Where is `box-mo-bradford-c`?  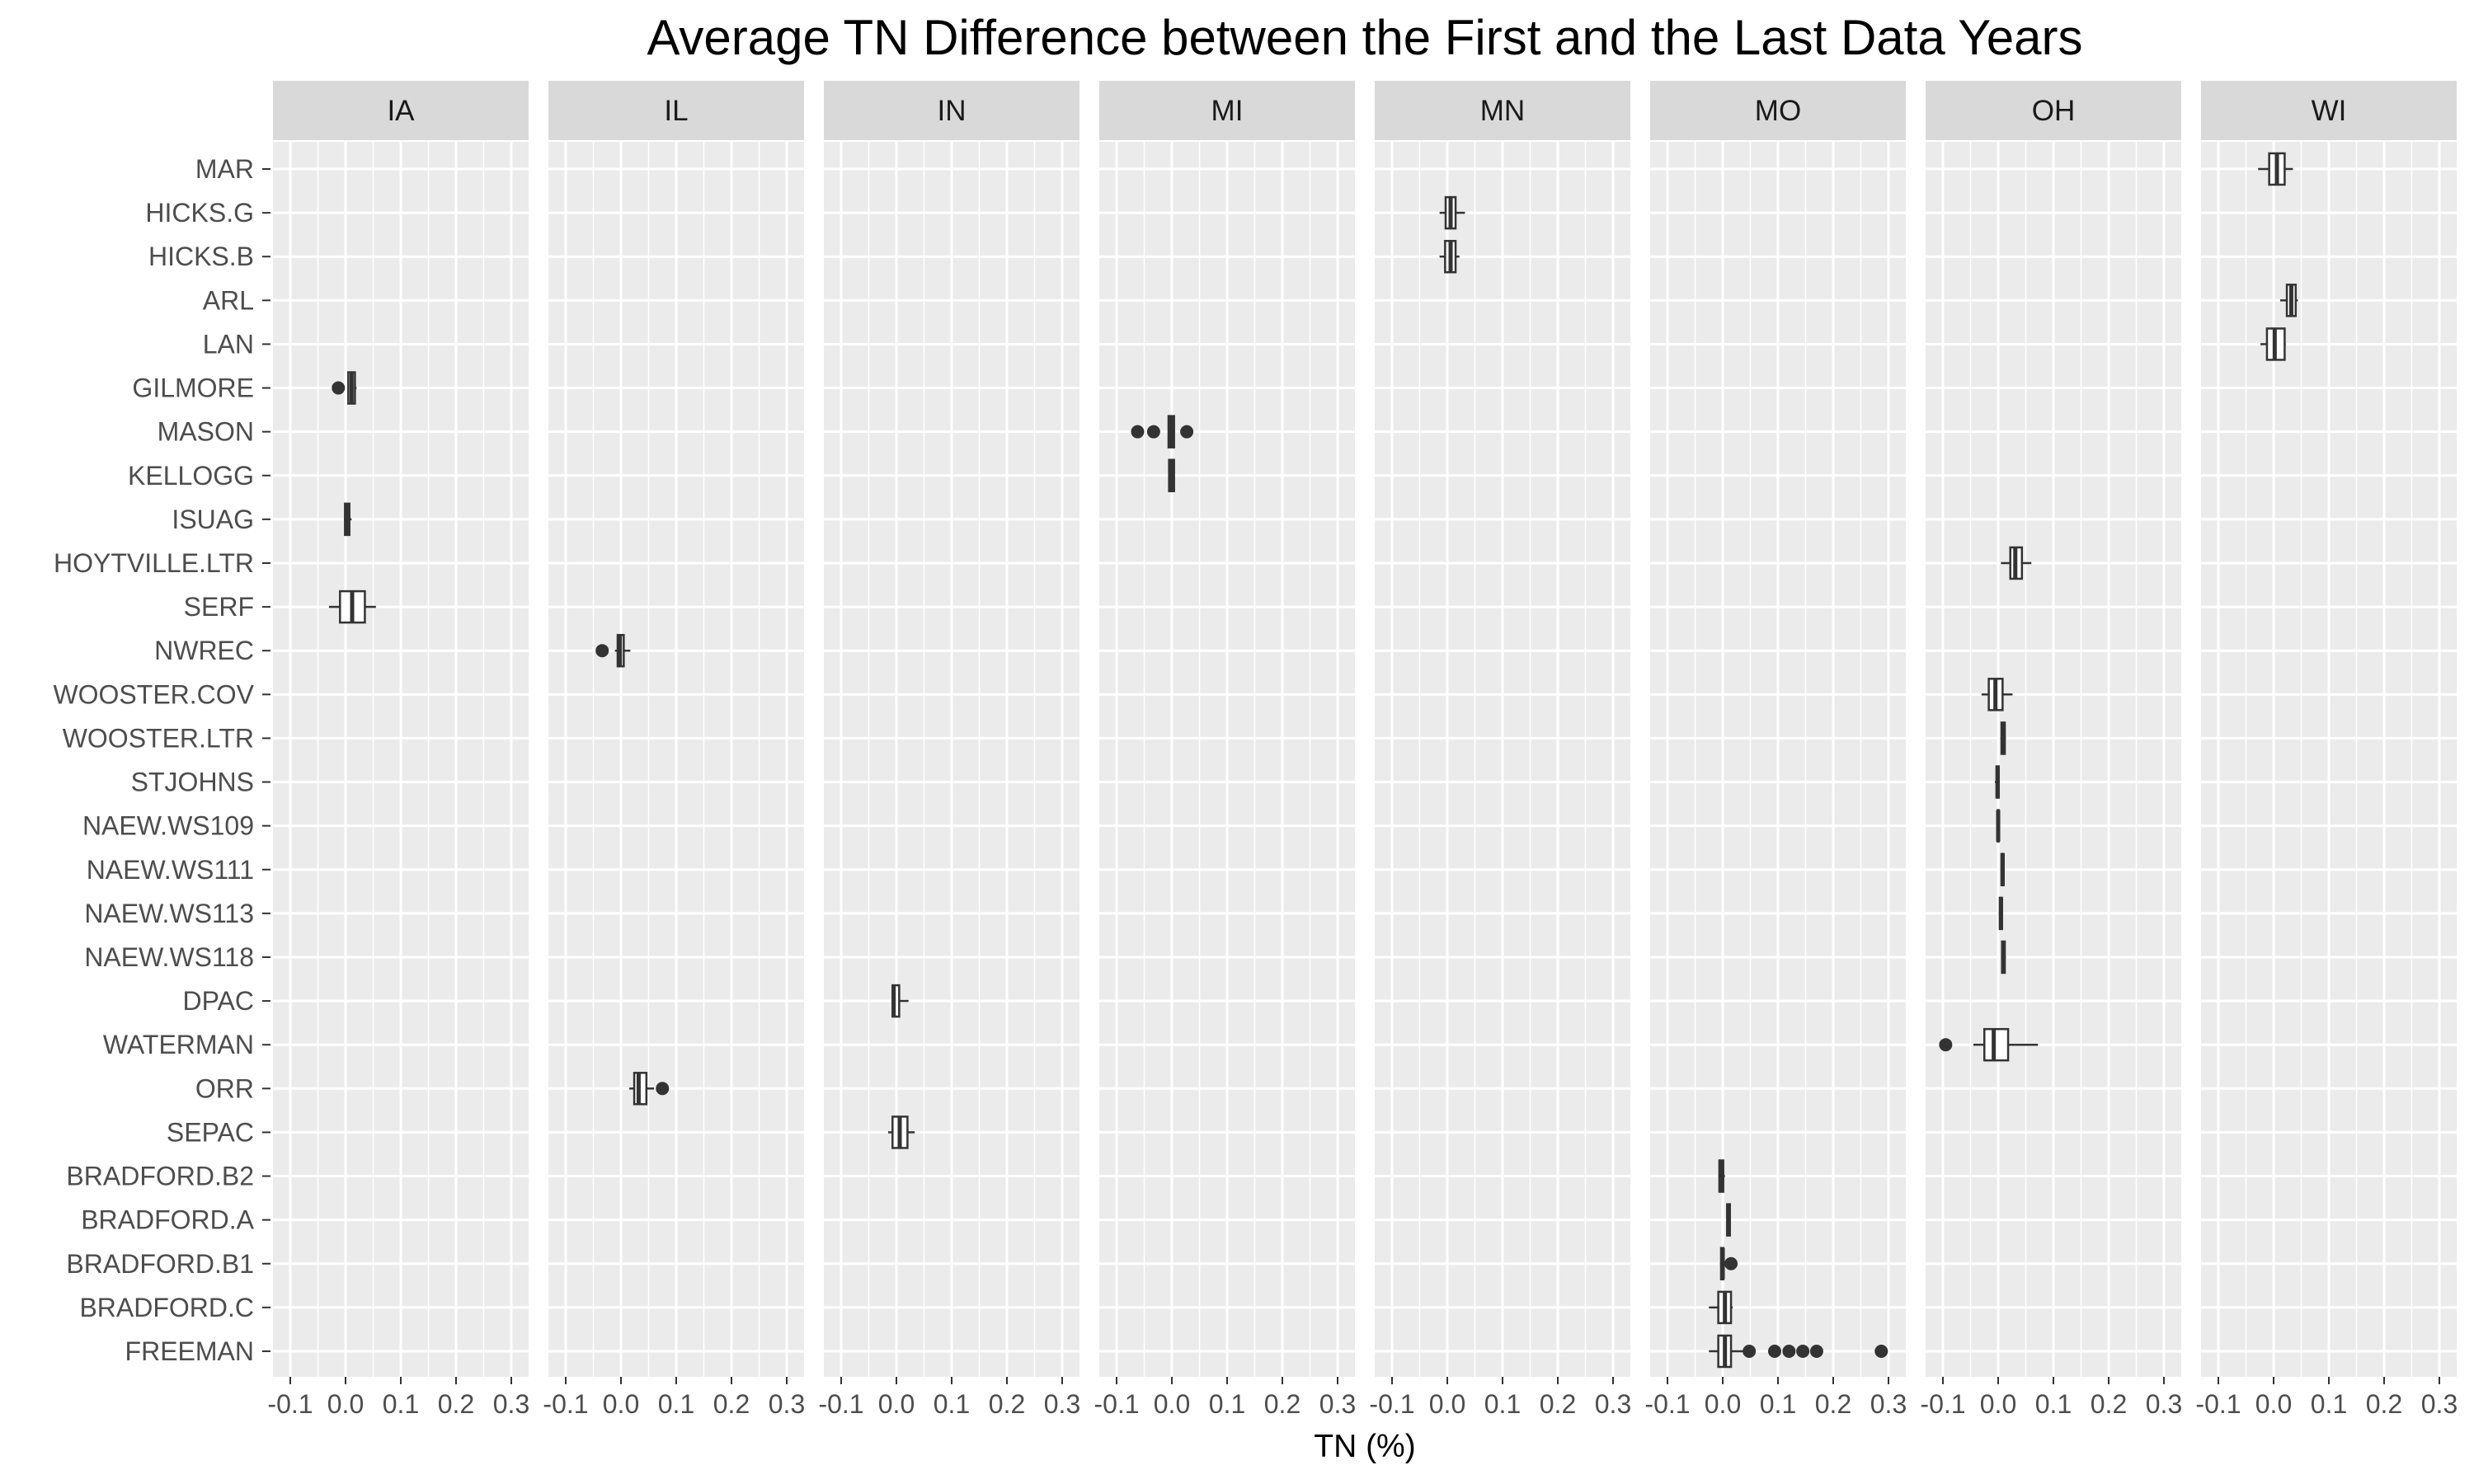 box-mo-bradford-c is located at coordinates (1721, 1307).